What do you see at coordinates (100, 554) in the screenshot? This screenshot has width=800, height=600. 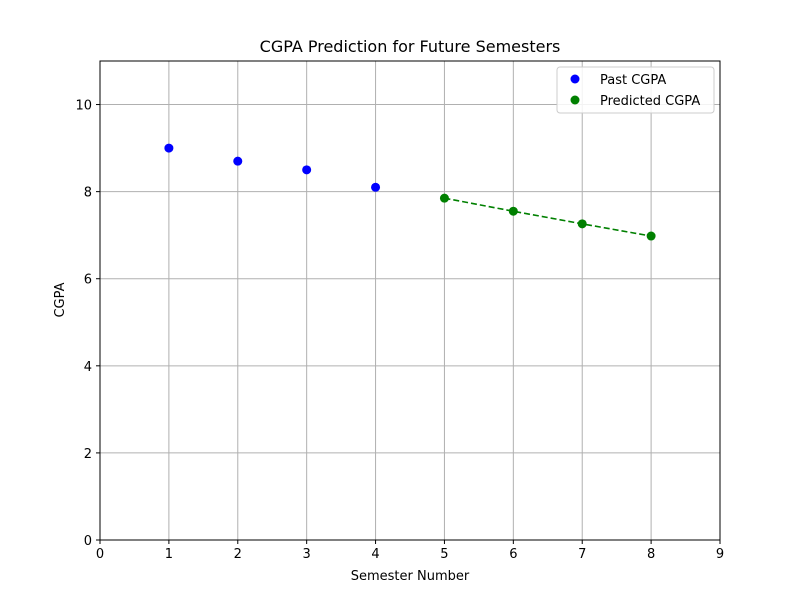 I see `x-tick-label: 0` at bounding box center [100, 554].